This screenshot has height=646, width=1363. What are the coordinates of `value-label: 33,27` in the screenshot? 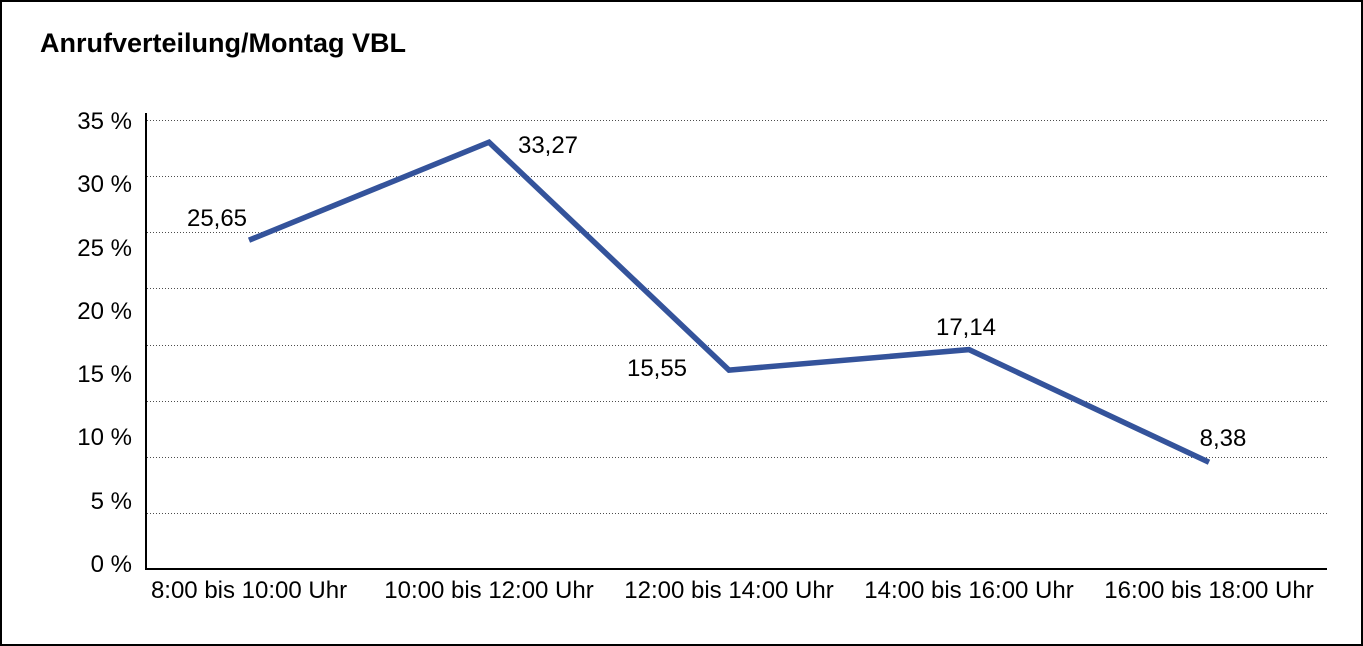 It's located at (548, 146).